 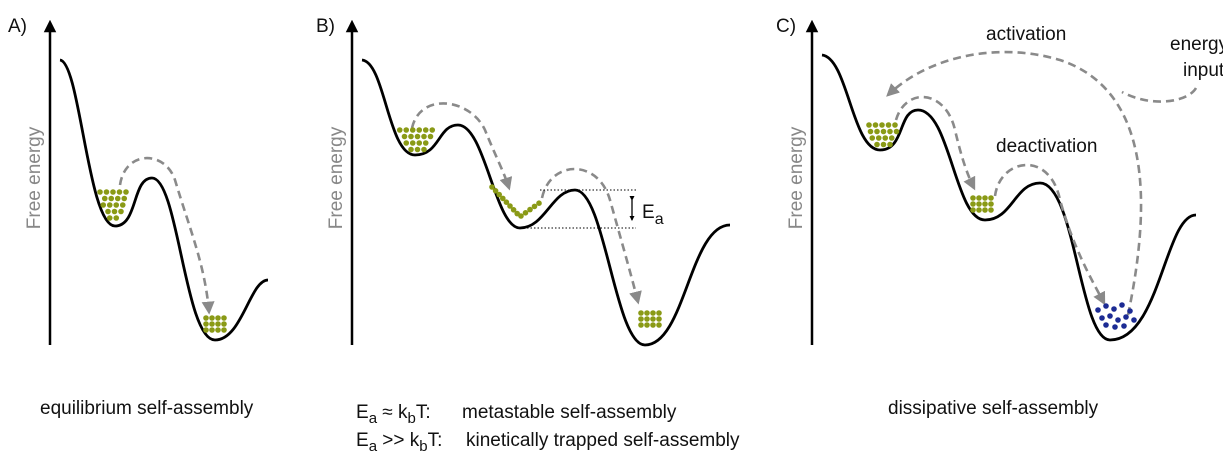 I want to click on activation-arrow, so click(x=1014, y=183).